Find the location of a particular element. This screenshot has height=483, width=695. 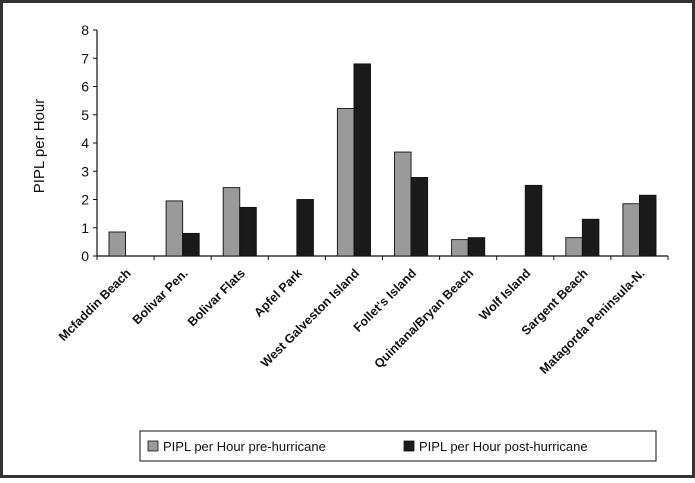

y-tick-label: 1 is located at coordinates (85, 228).